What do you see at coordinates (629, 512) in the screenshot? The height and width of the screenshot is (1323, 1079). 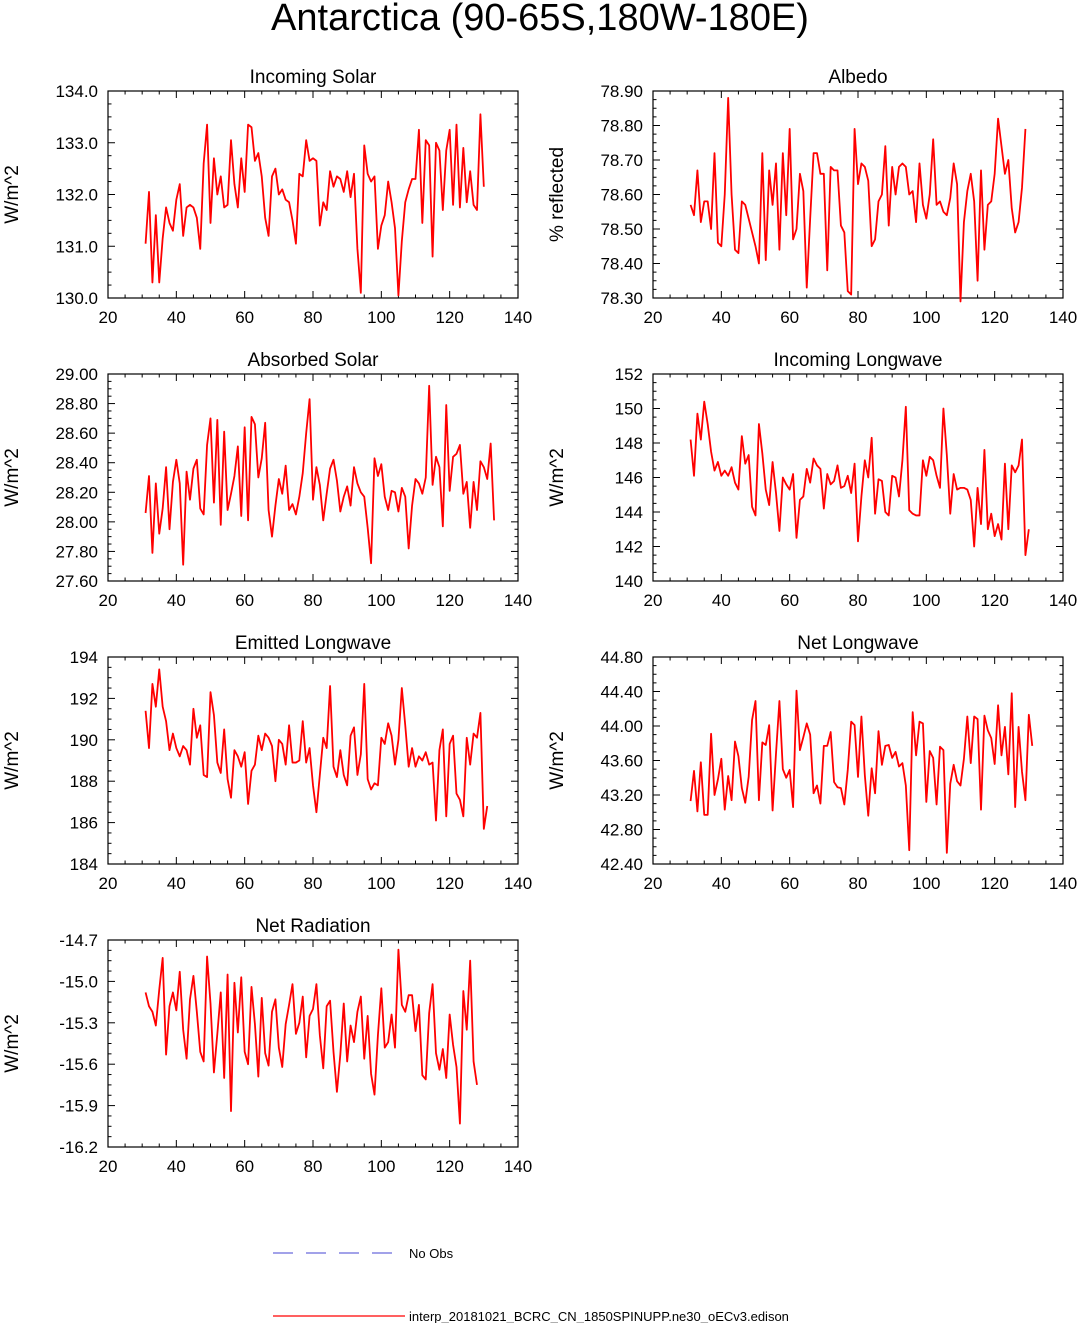 I see `y-tick-label: 144` at bounding box center [629, 512].